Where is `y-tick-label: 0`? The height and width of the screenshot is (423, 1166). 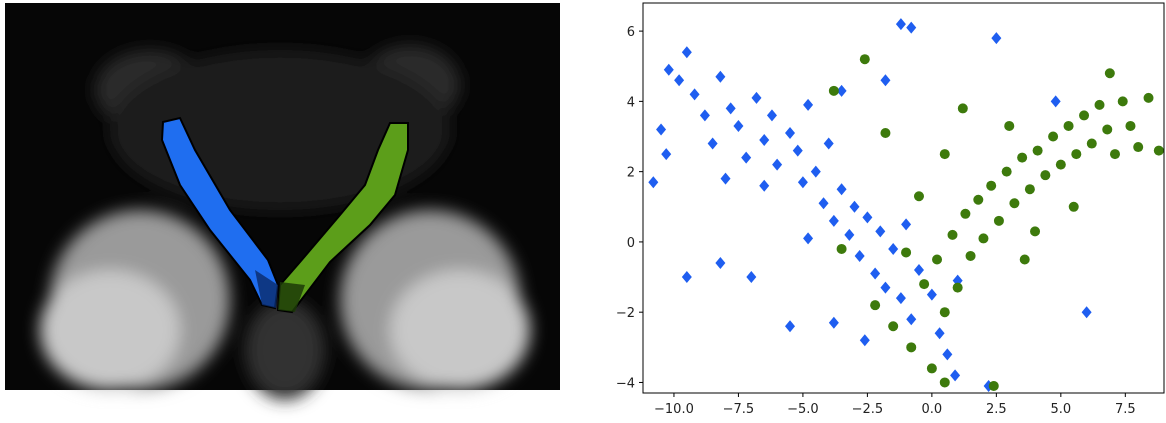 y-tick-label: 0 is located at coordinates (631, 243).